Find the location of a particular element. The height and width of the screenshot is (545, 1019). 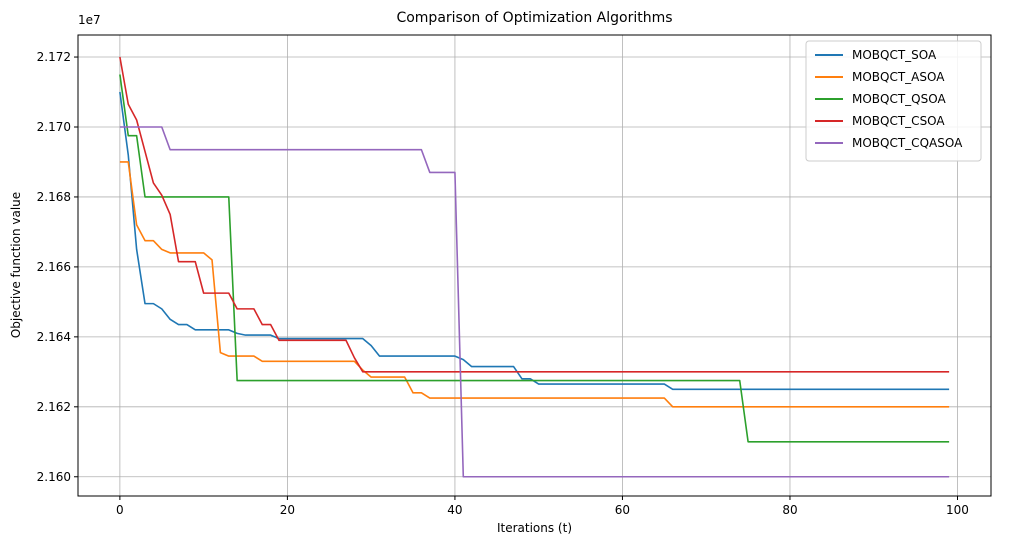

y-tick-label: 2.164 is located at coordinates (54, 337).